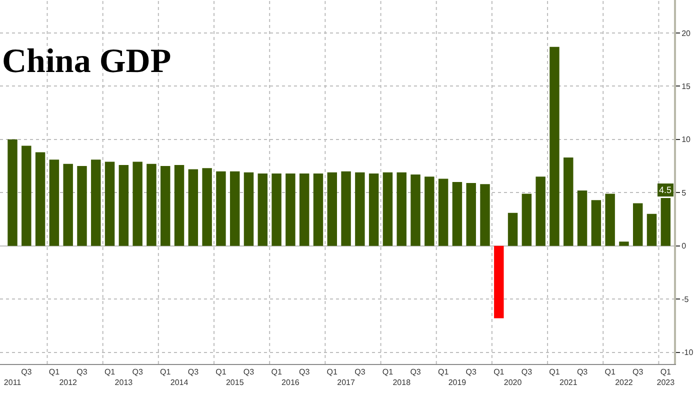  I want to click on y-tick-label: -10, so click(688, 353).